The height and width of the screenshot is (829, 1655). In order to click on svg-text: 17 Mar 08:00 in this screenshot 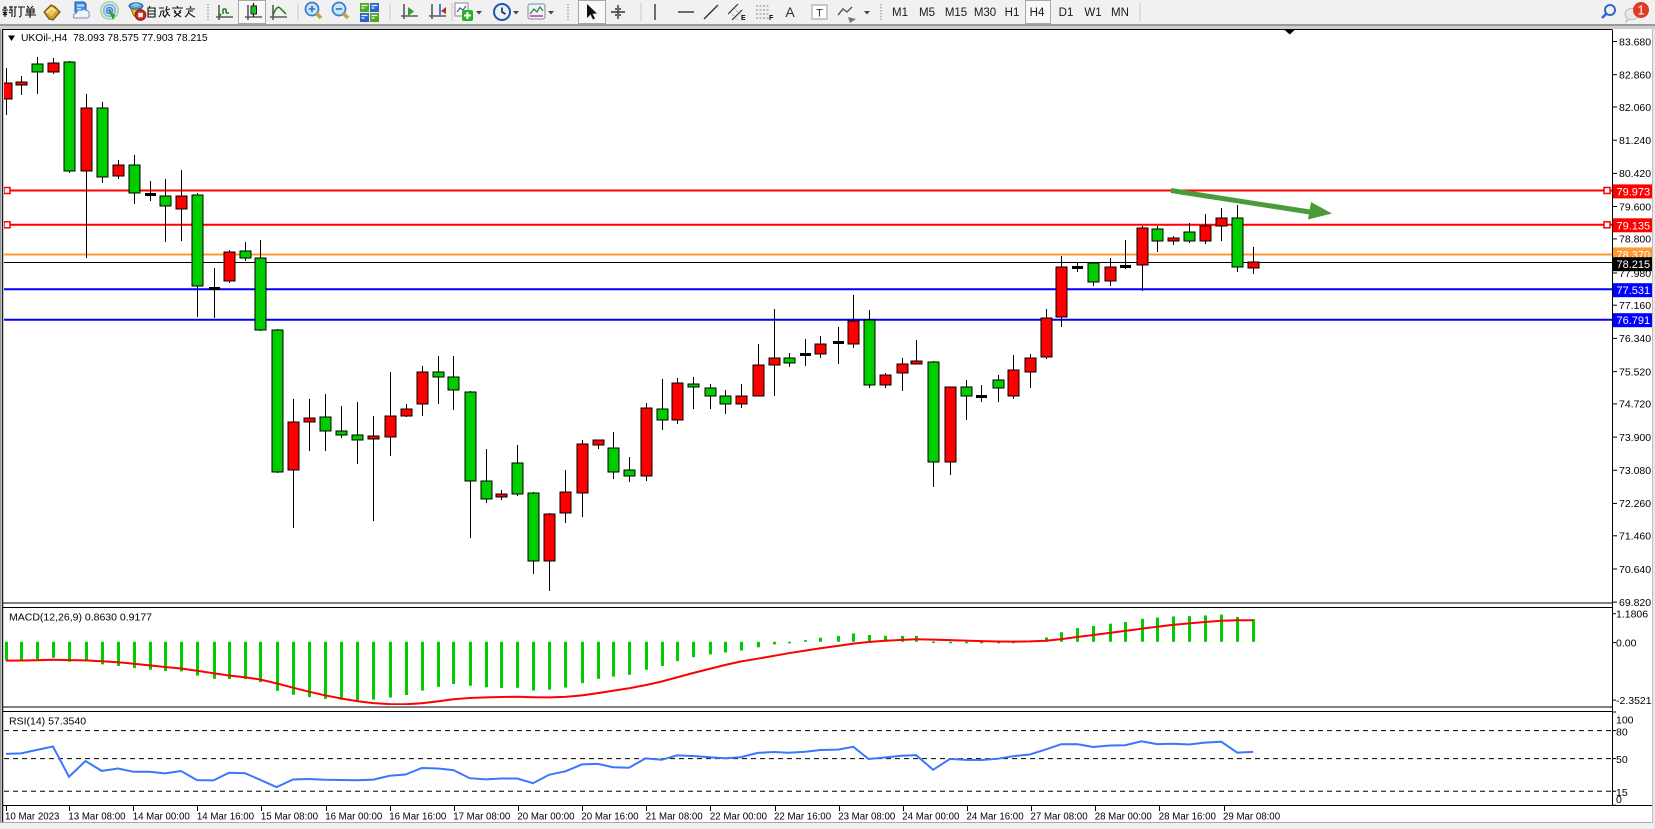, I will do `click(482, 816)`.